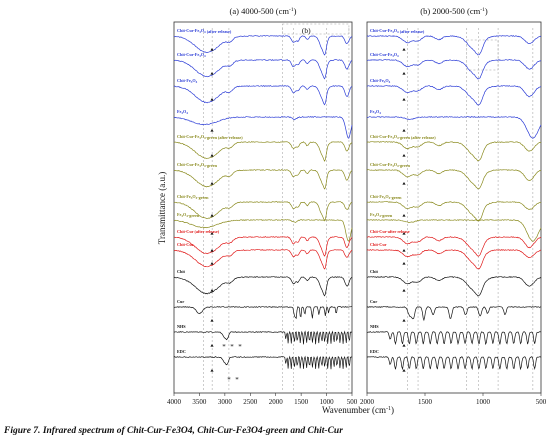 The width and height of the screenshot is (550, 448). What do you see at coordinates (187, 81) in the screenshot?
I see `left-series-label-2: Chit-Fe3O4` at bounding box center [187, 81].